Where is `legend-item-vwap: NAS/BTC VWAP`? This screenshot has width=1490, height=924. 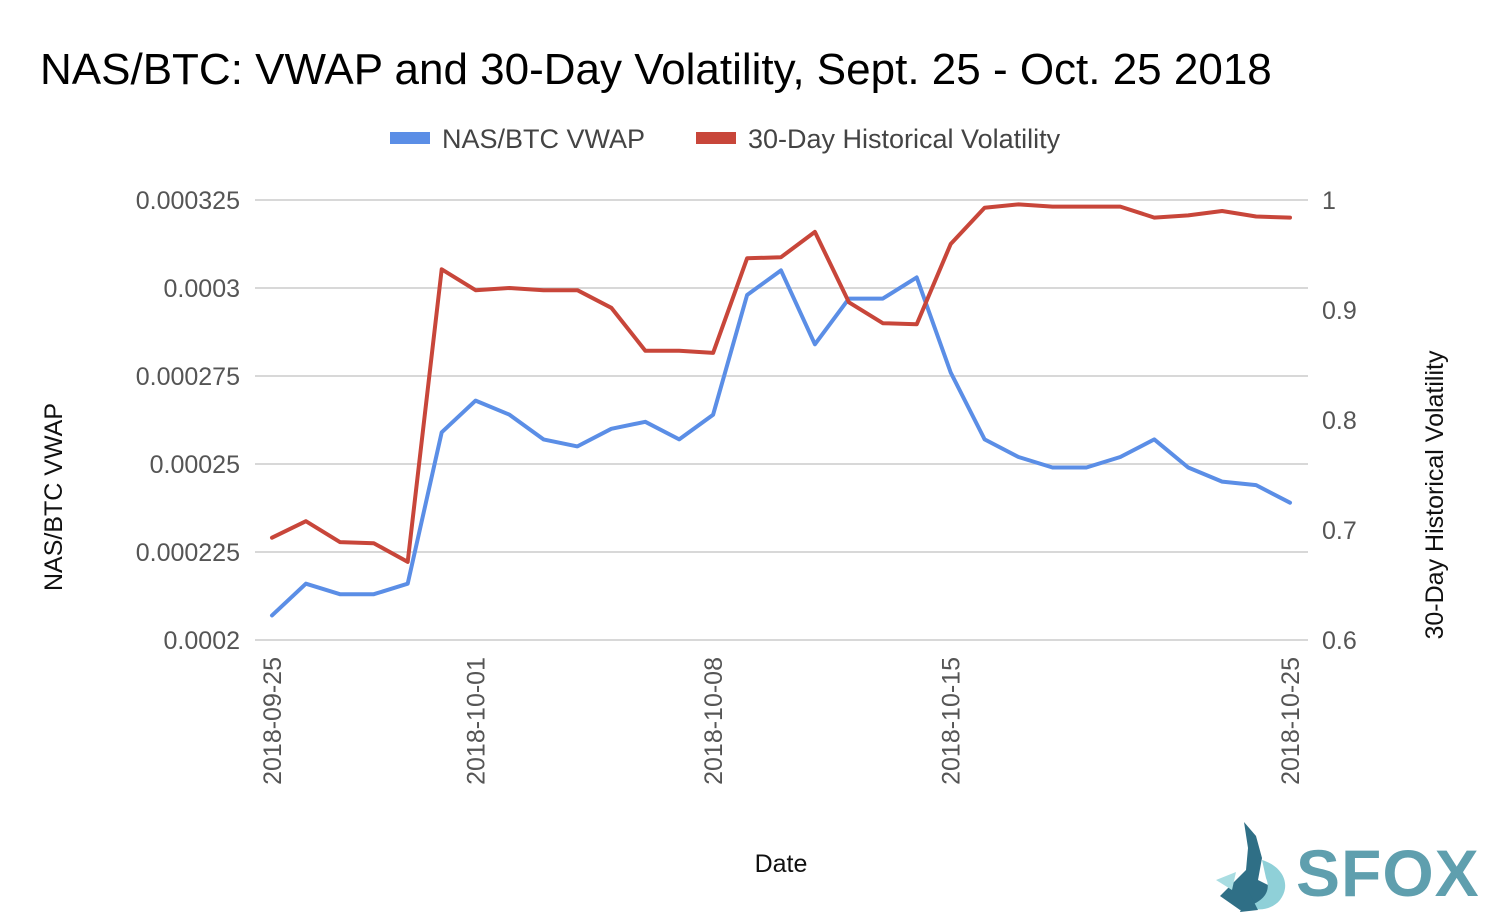 legend-item-vwap: NAS/BTC VWAP is located at coordinates (517, 139).